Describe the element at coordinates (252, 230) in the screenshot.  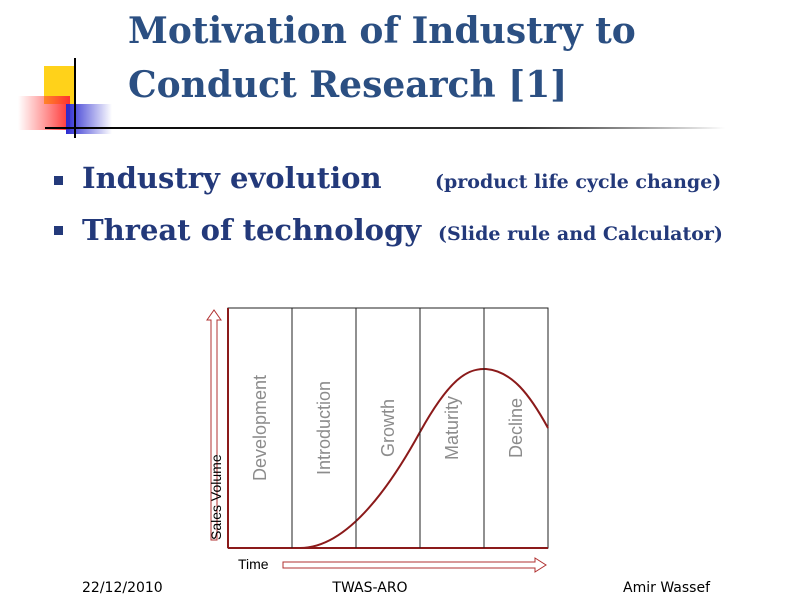
I see `bullet-text: Threat of technology` at that location.